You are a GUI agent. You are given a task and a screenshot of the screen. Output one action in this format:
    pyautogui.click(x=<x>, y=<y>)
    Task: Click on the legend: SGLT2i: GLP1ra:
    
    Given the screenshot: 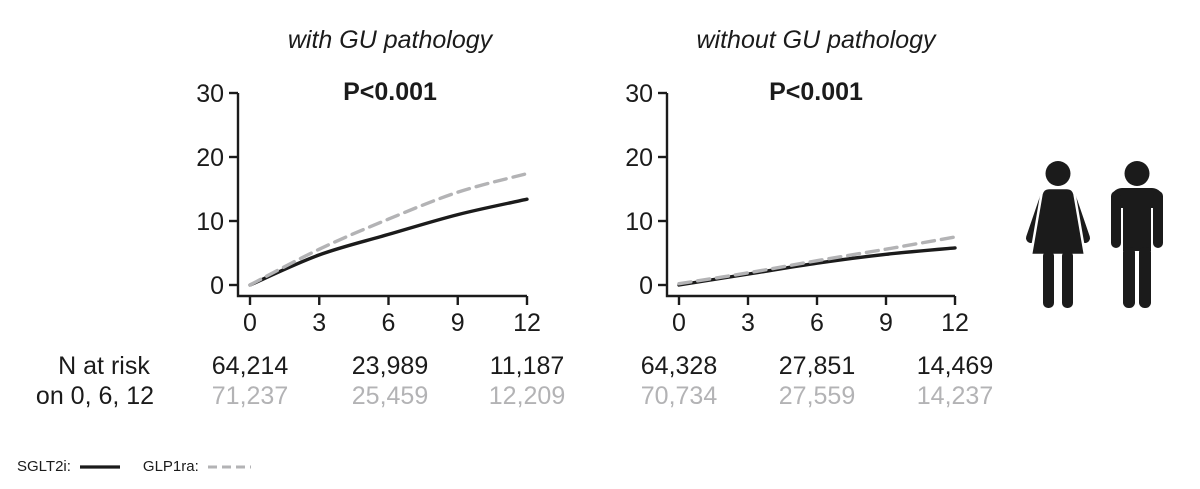 What is the action you would take?
    pyautogui.click(x=134, y=466)
    